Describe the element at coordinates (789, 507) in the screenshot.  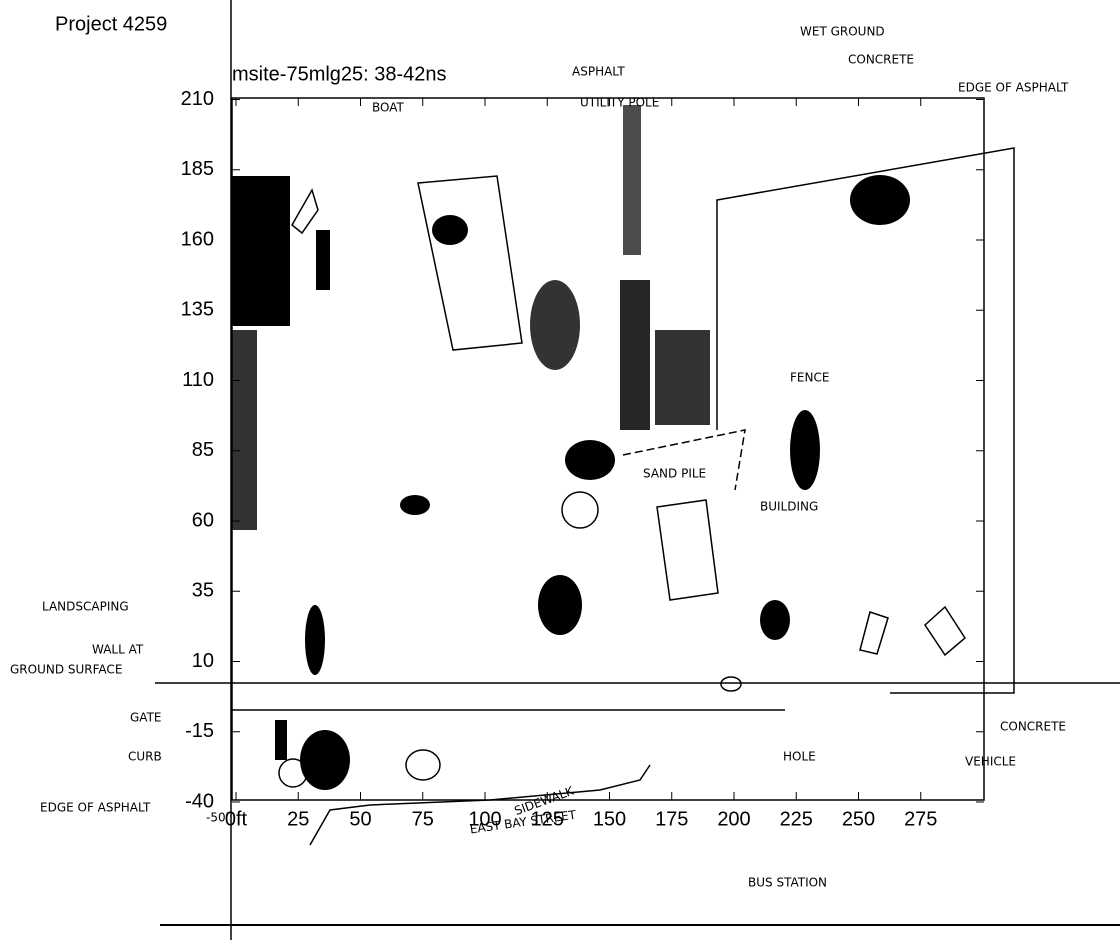
I see `site-label: BUILDING` at that location.